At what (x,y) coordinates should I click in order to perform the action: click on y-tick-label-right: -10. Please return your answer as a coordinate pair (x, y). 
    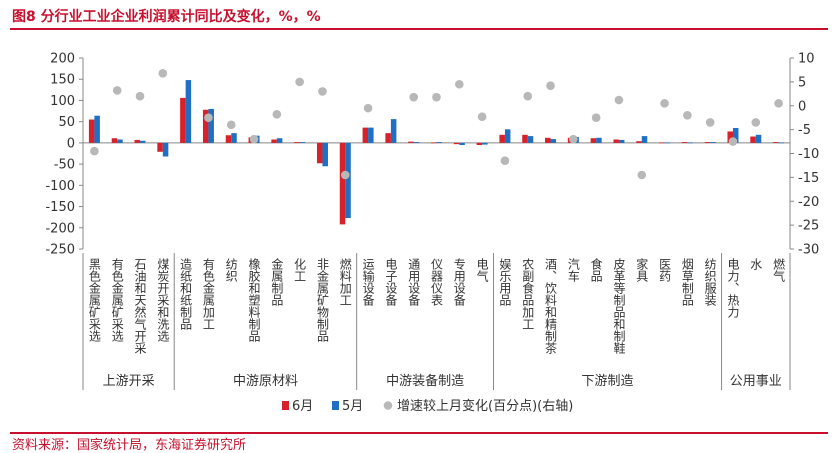
    Looking at the image, I should click on (808, 154).